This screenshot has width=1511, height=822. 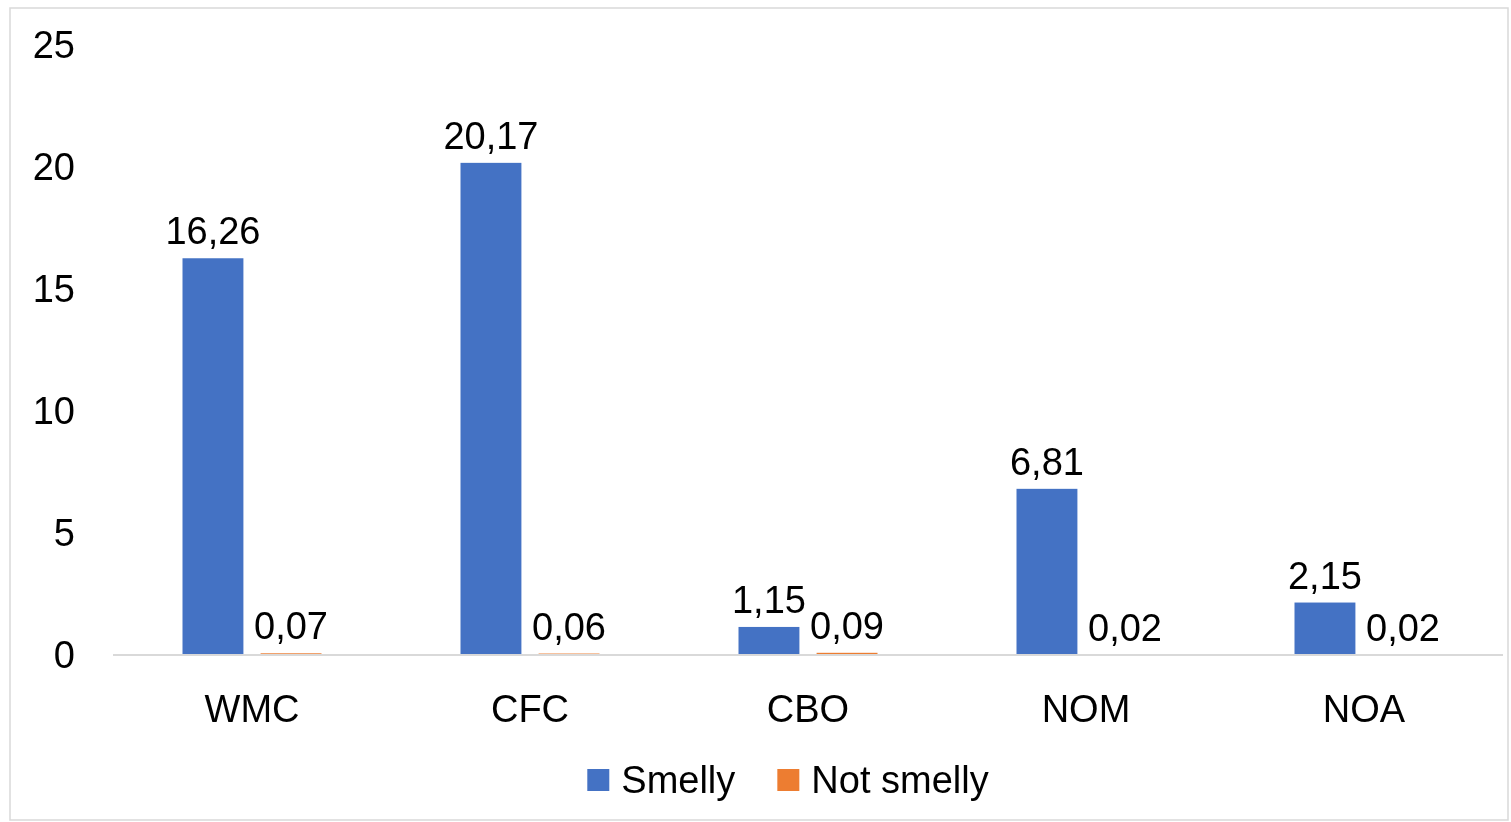 I want to click on y-tick-label: 25, so click(x=53, y=44).